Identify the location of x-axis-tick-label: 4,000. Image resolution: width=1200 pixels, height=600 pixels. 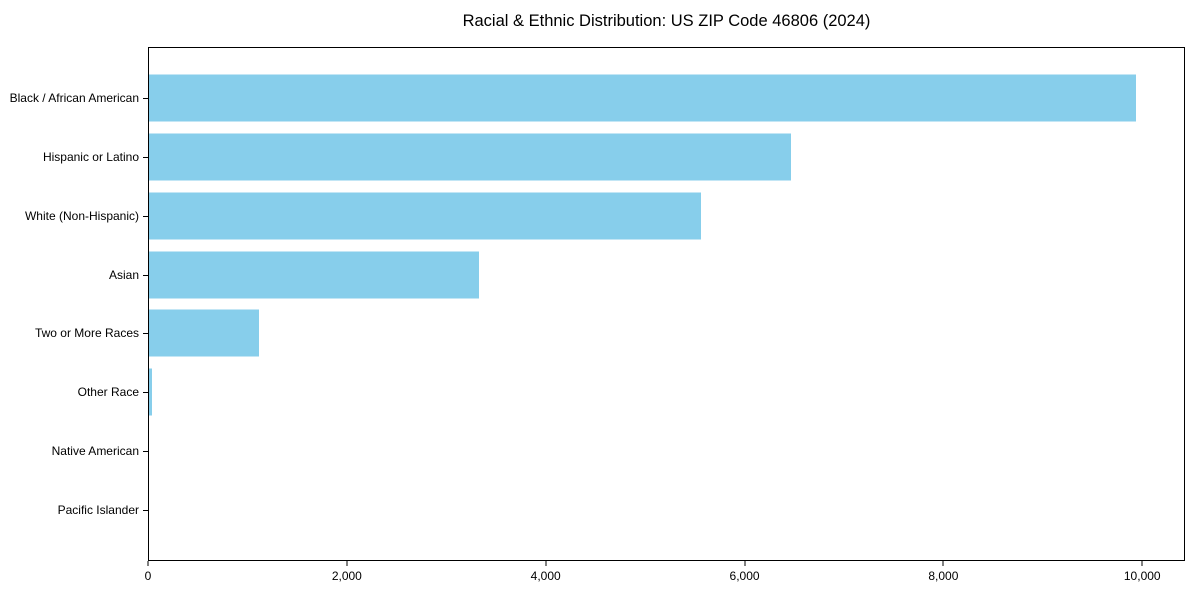
(545, 576).